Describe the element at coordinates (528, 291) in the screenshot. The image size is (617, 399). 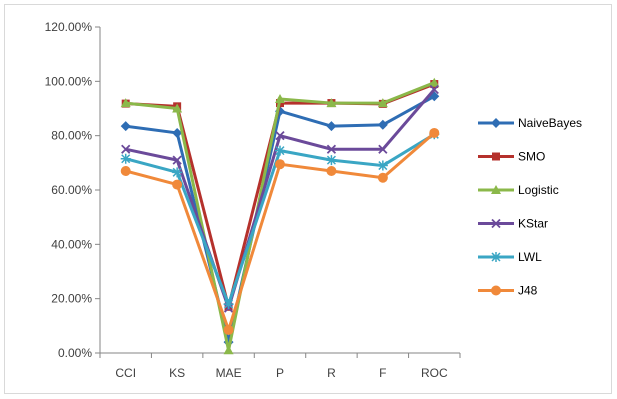
I see `legend-label-j48: J48` at that location.